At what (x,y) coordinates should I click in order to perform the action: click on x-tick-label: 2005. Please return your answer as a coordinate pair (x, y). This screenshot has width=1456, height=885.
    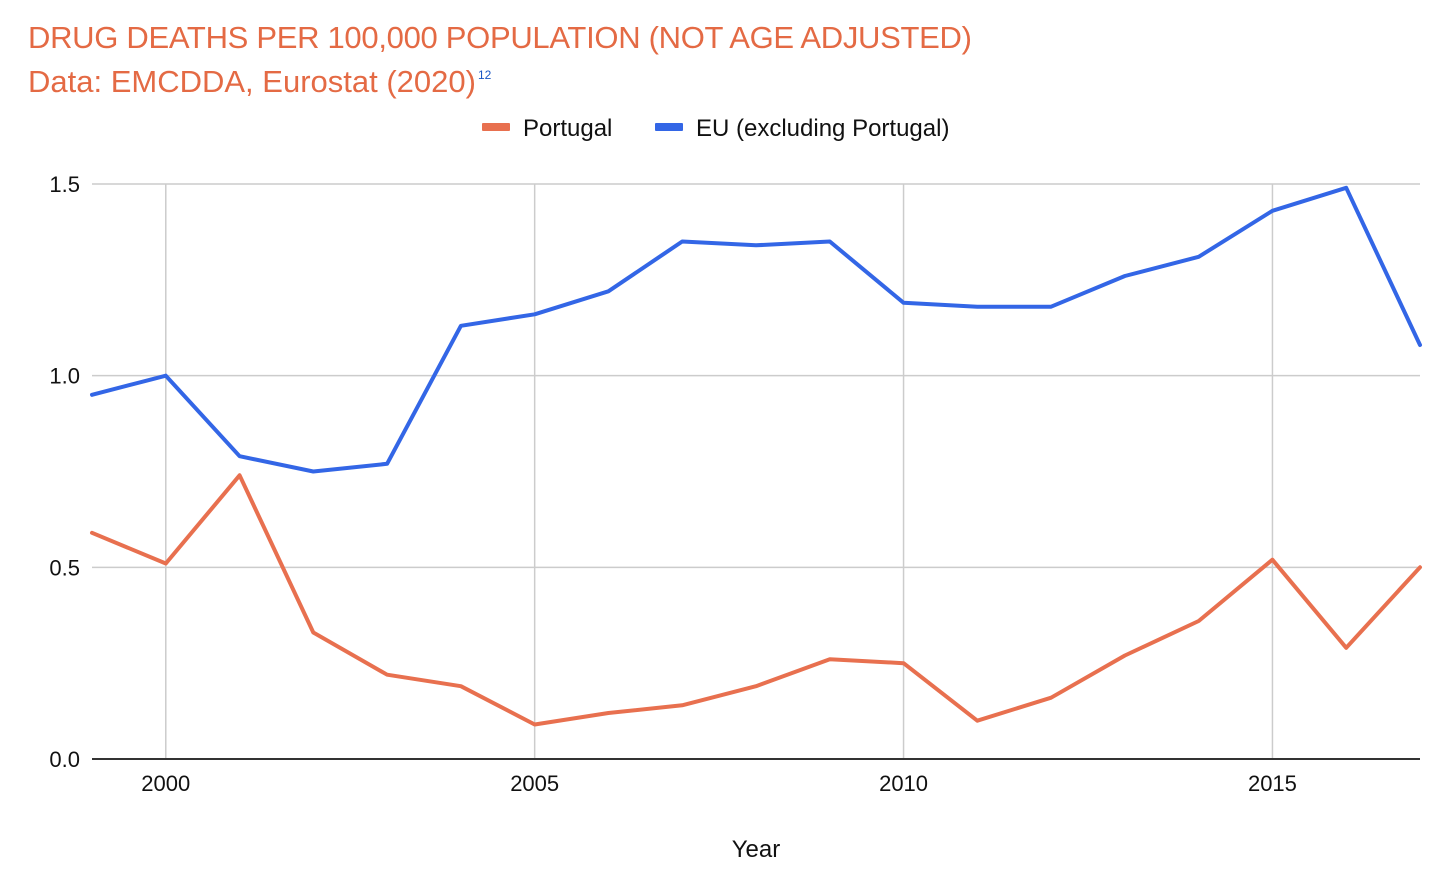
    Looking at the image, I should click on (534, 783).